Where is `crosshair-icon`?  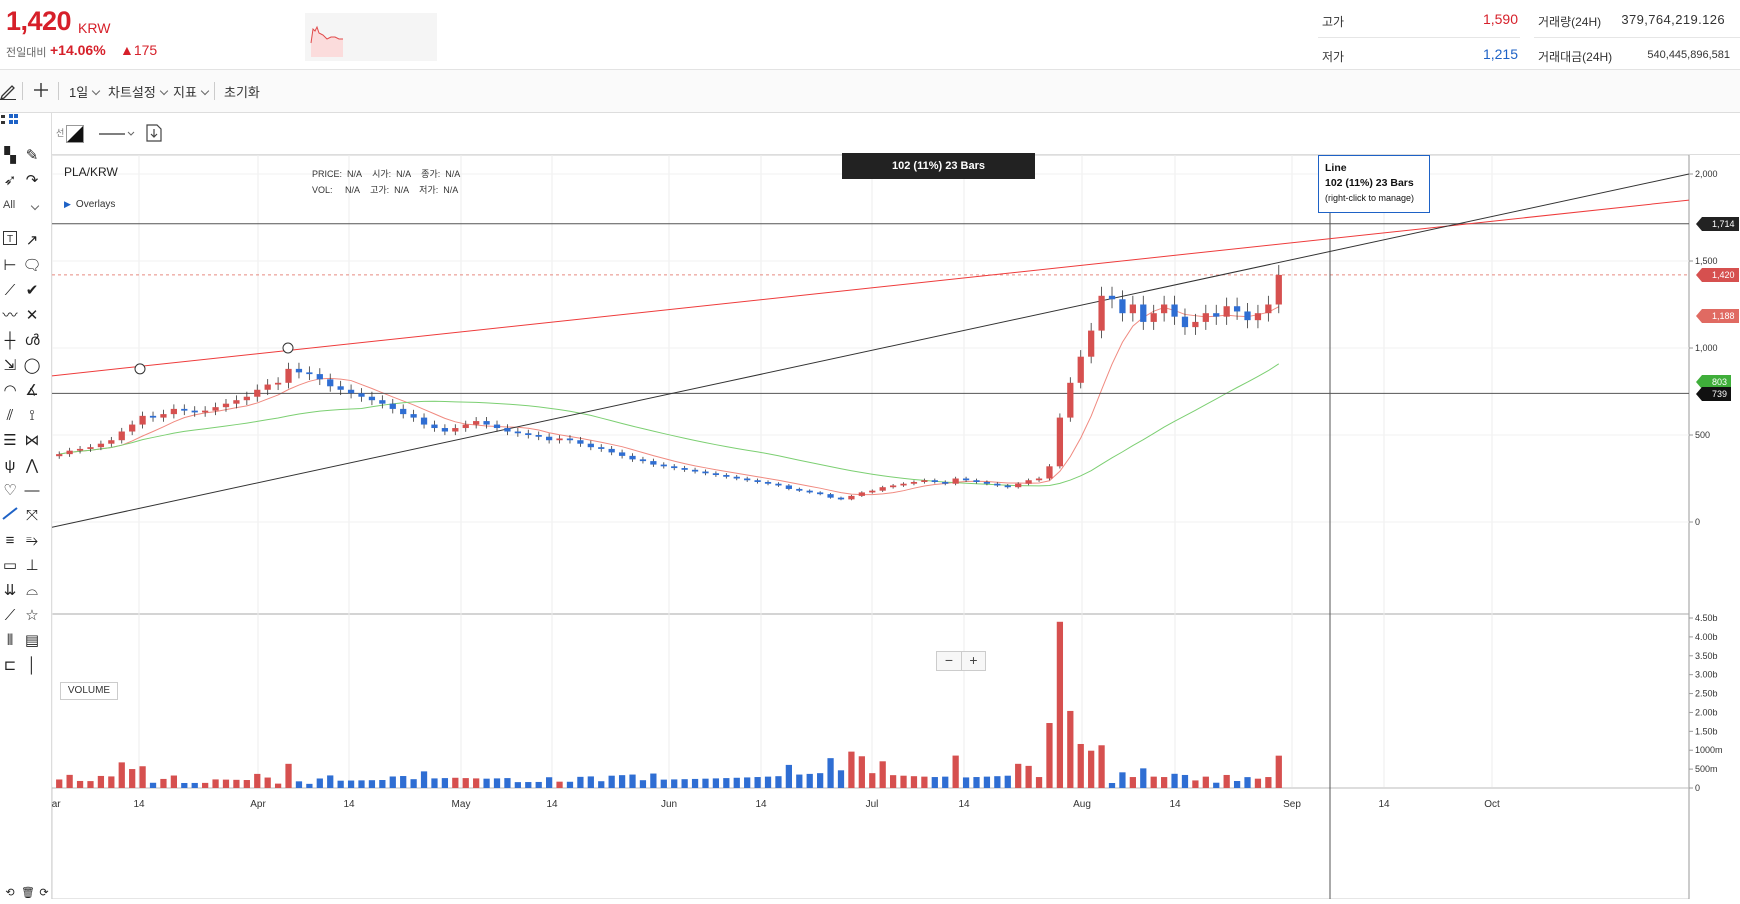 crosshair-icon is located at coordinates (41, 90).